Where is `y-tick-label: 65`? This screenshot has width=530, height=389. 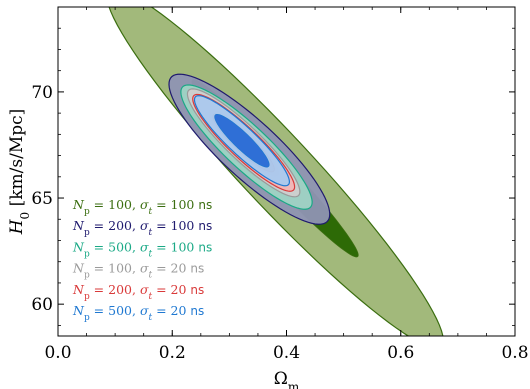
y-tick-label: 65 is located at coordinates (42, 199).